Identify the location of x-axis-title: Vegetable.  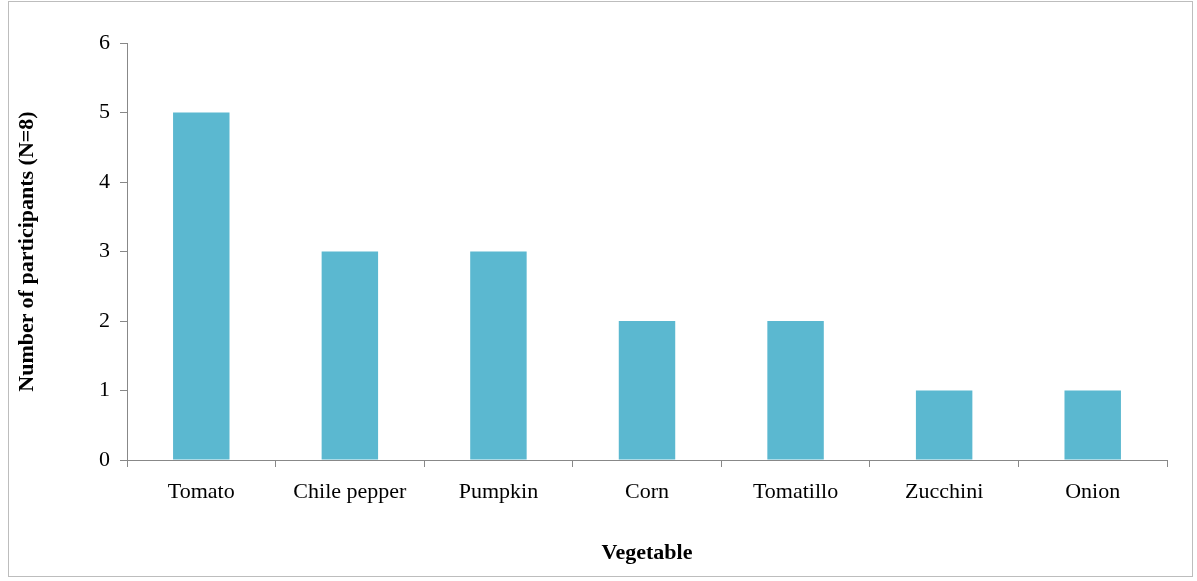
(647, 552).